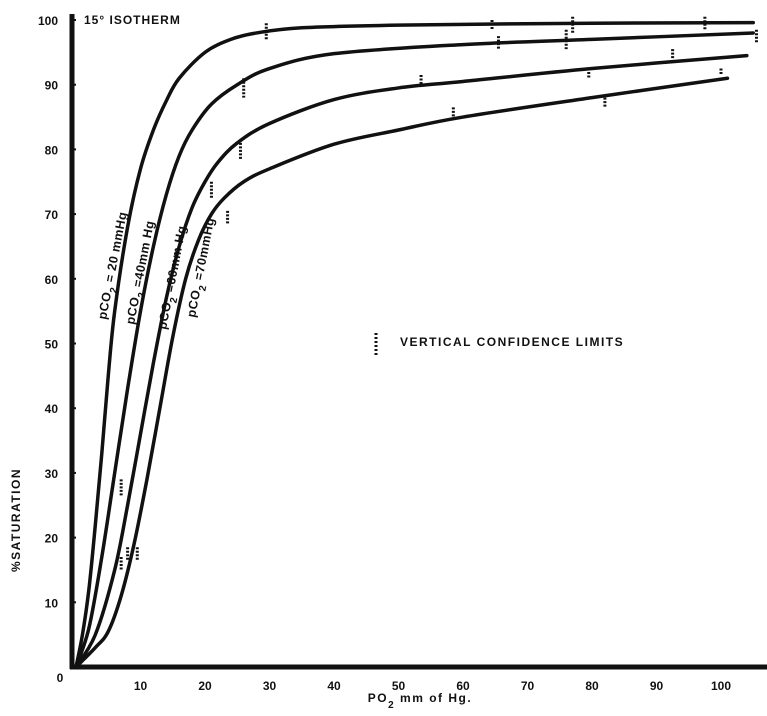  I want to click on y-tick-label: 10, so click(52, 603).